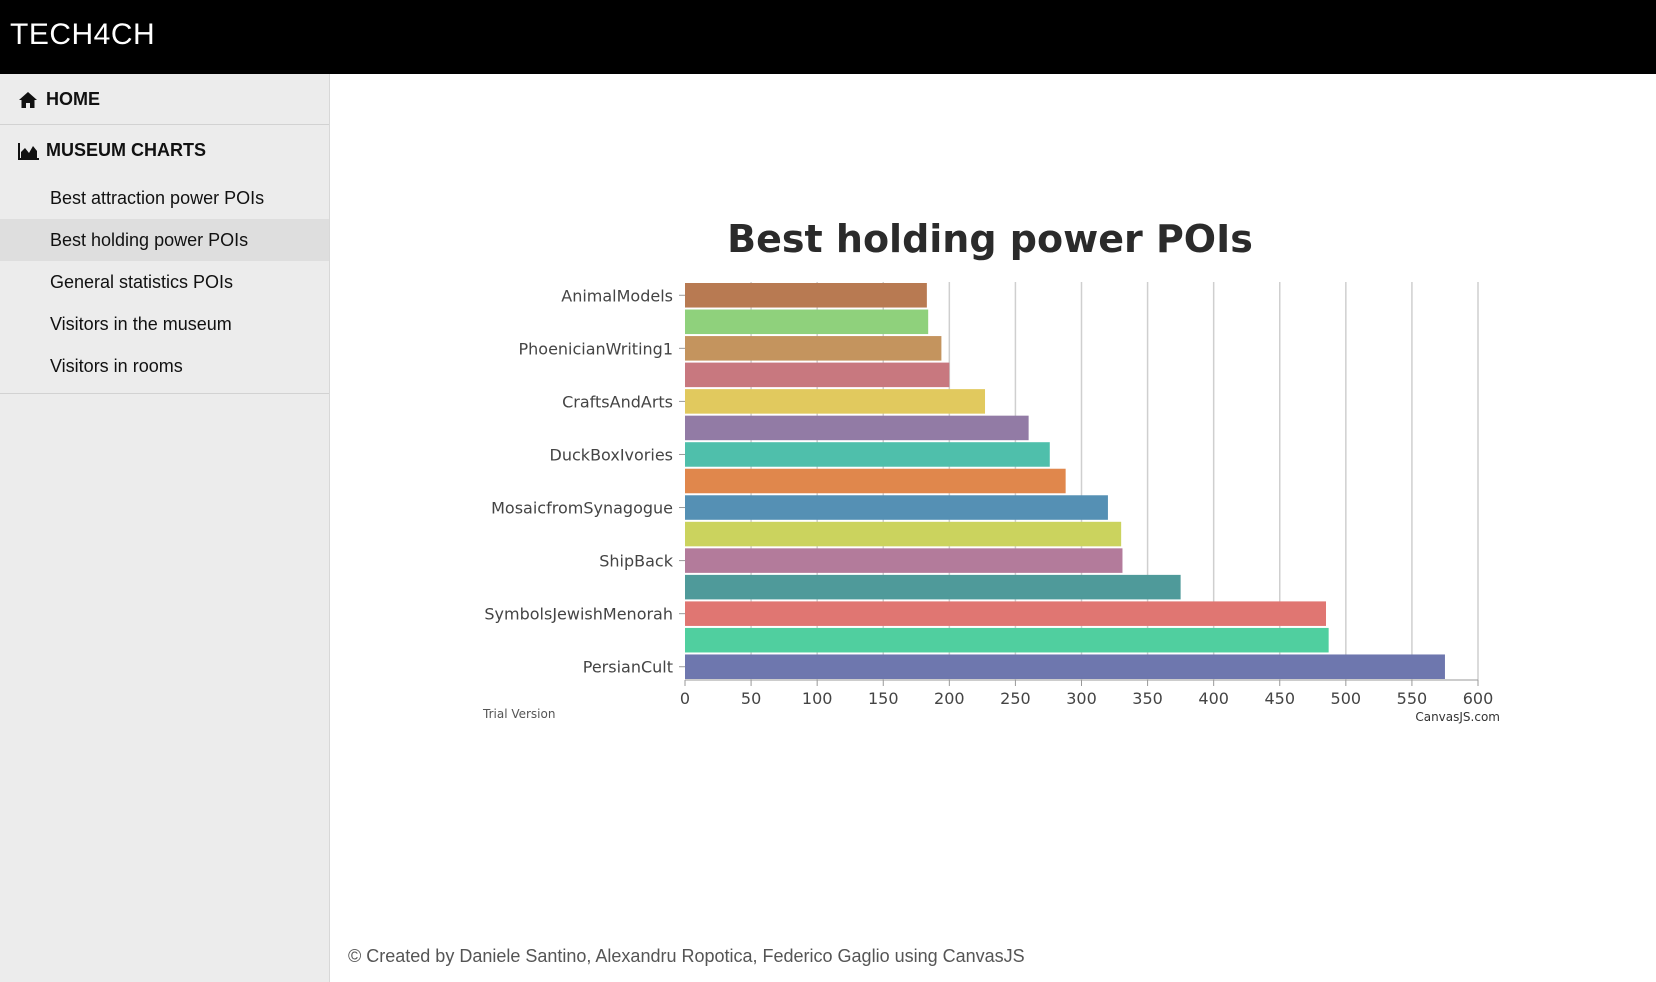  Describe the element at coordinates (1147, 698) in the screenshot. I see `x-tick-label: 350` at that location.